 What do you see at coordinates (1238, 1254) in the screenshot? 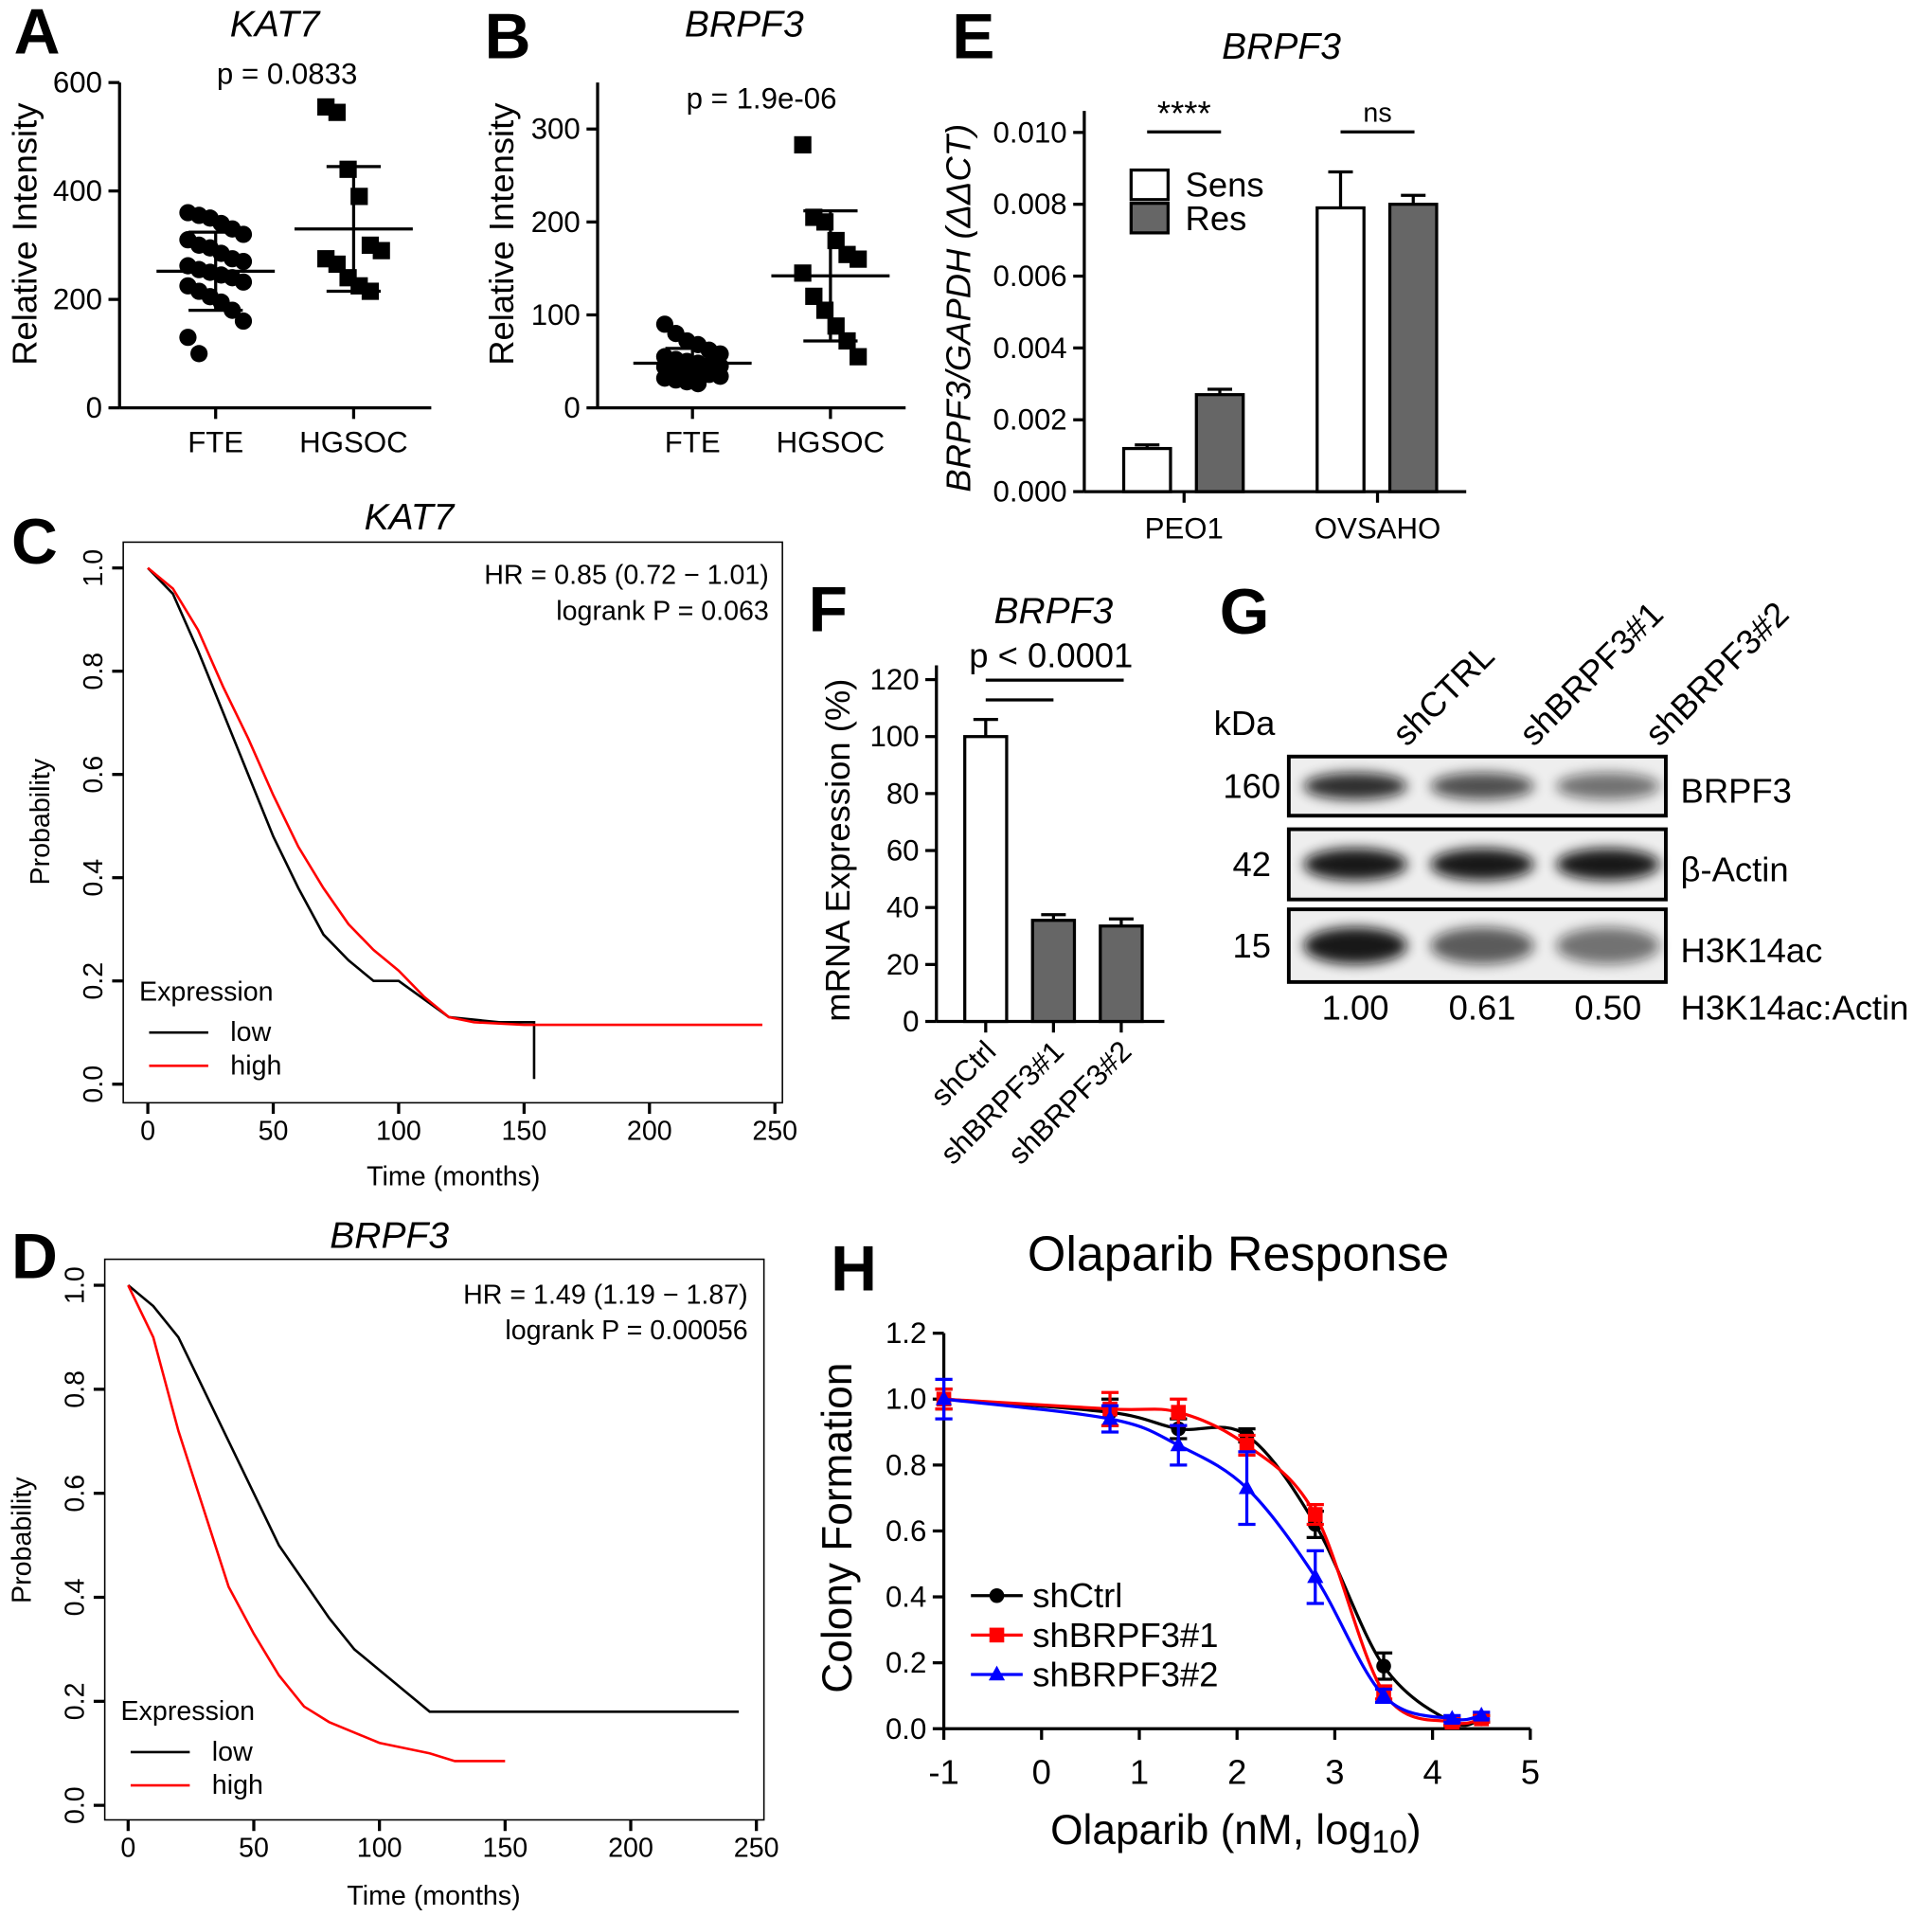
I see `chart-title: Olaparib Response` at bounding box center [1238, 1254].